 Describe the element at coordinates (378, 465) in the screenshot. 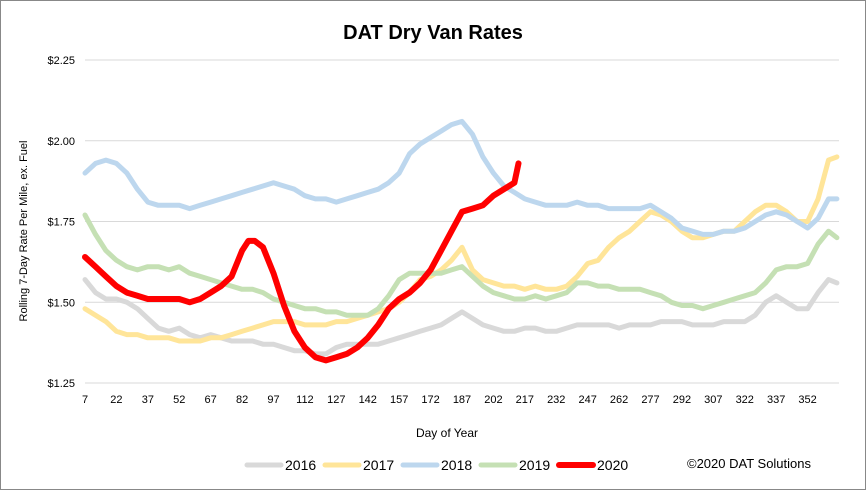

I see `legend-label-2017: 2017` at that location.